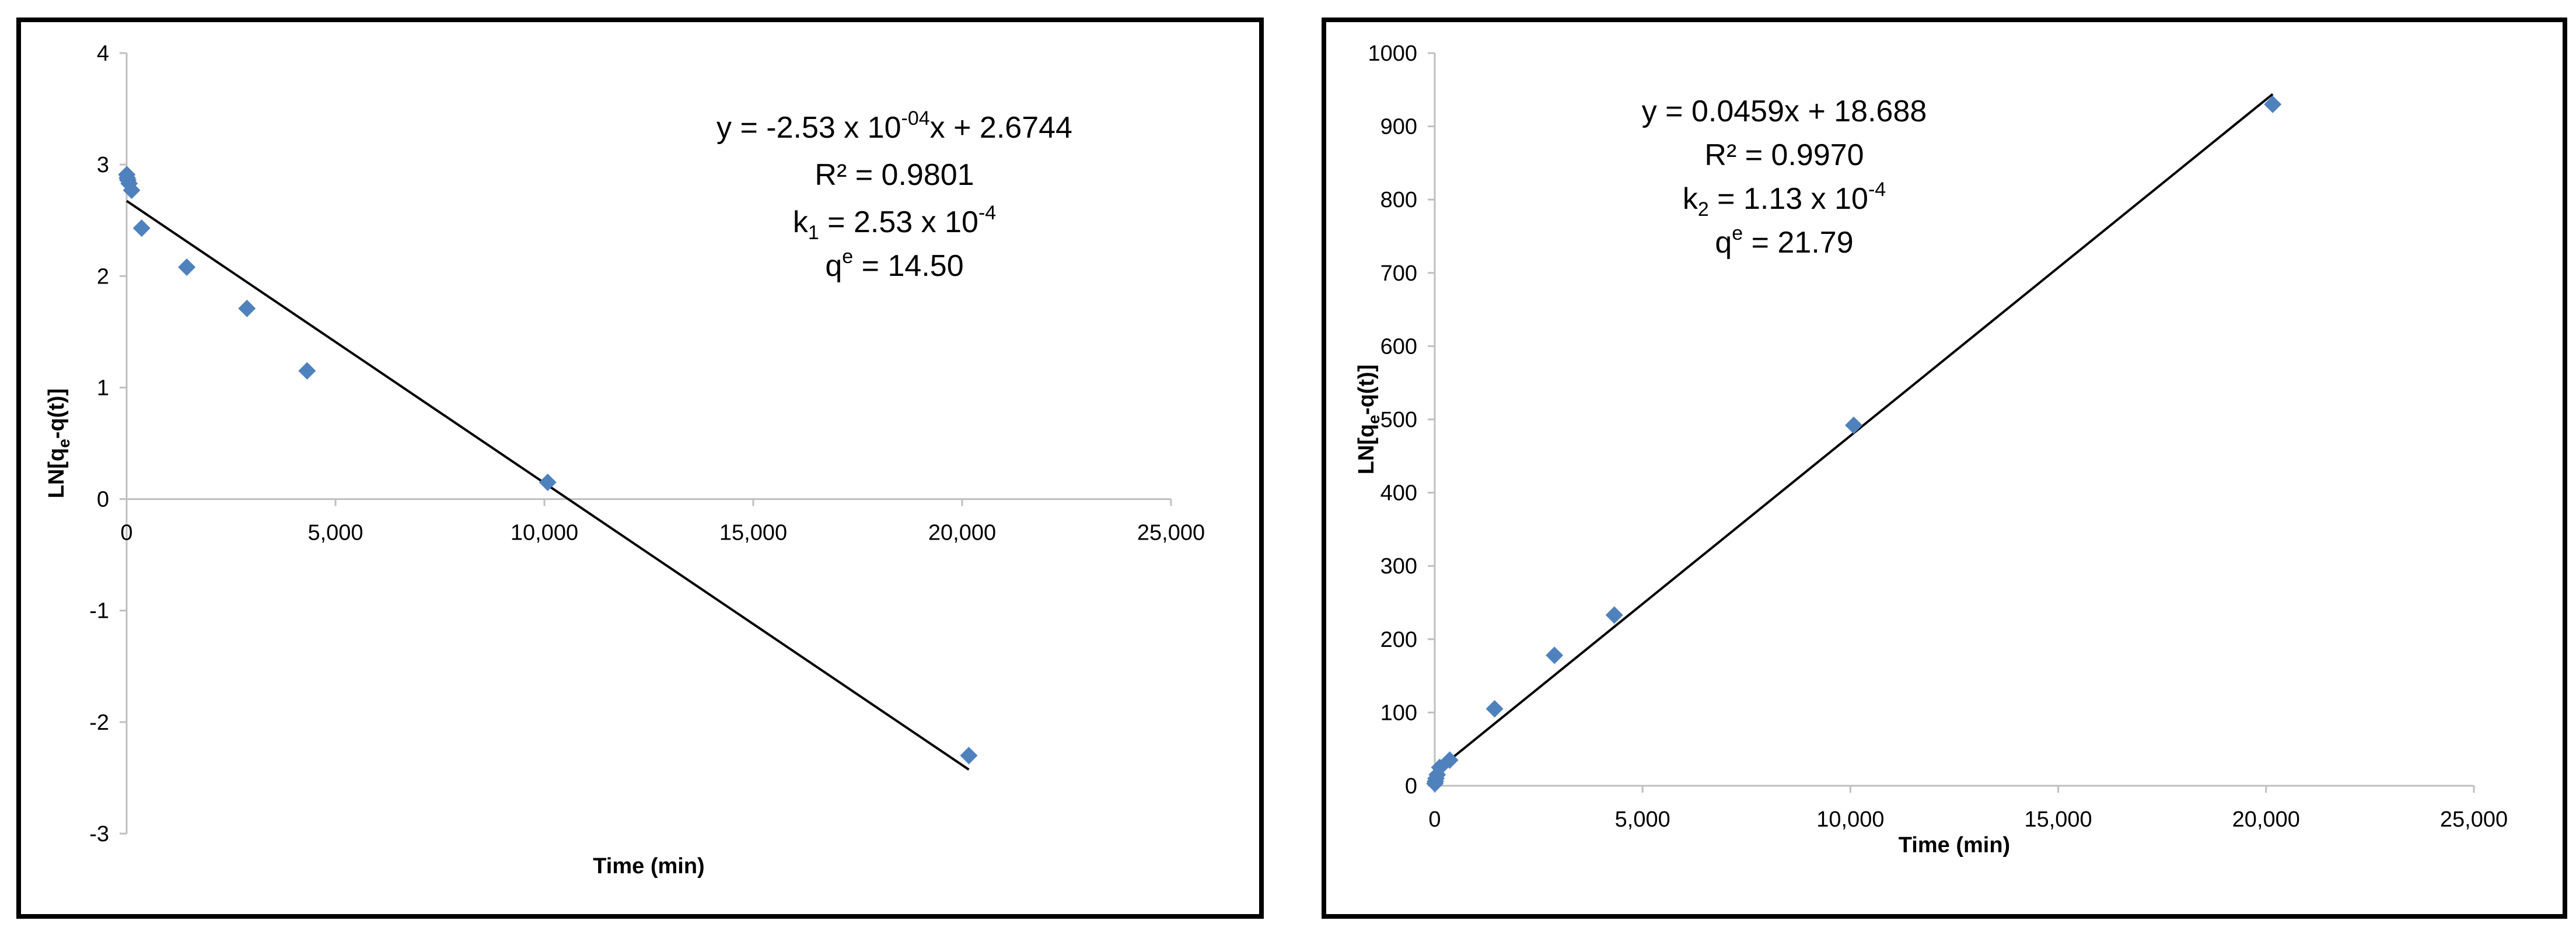  I want to click on annotation-line: qe = 14.50, so click(894, 264).